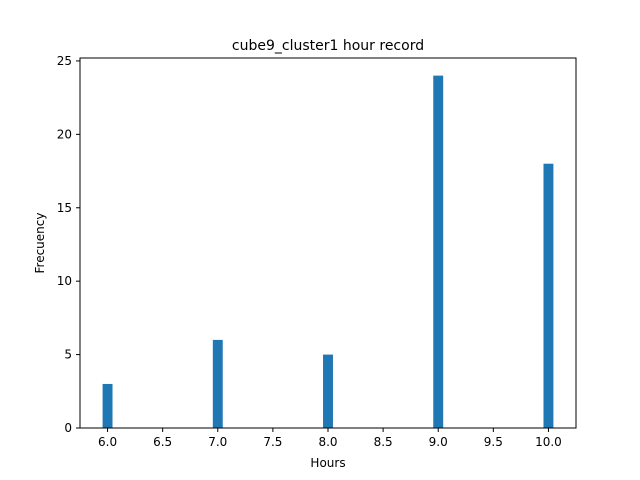 This screenshot has width=640, height=480. What do you see at coordinates (162, 442) in the screenshot?
I see `x-tick-label: 6.5` at bounding box center [162, 442].